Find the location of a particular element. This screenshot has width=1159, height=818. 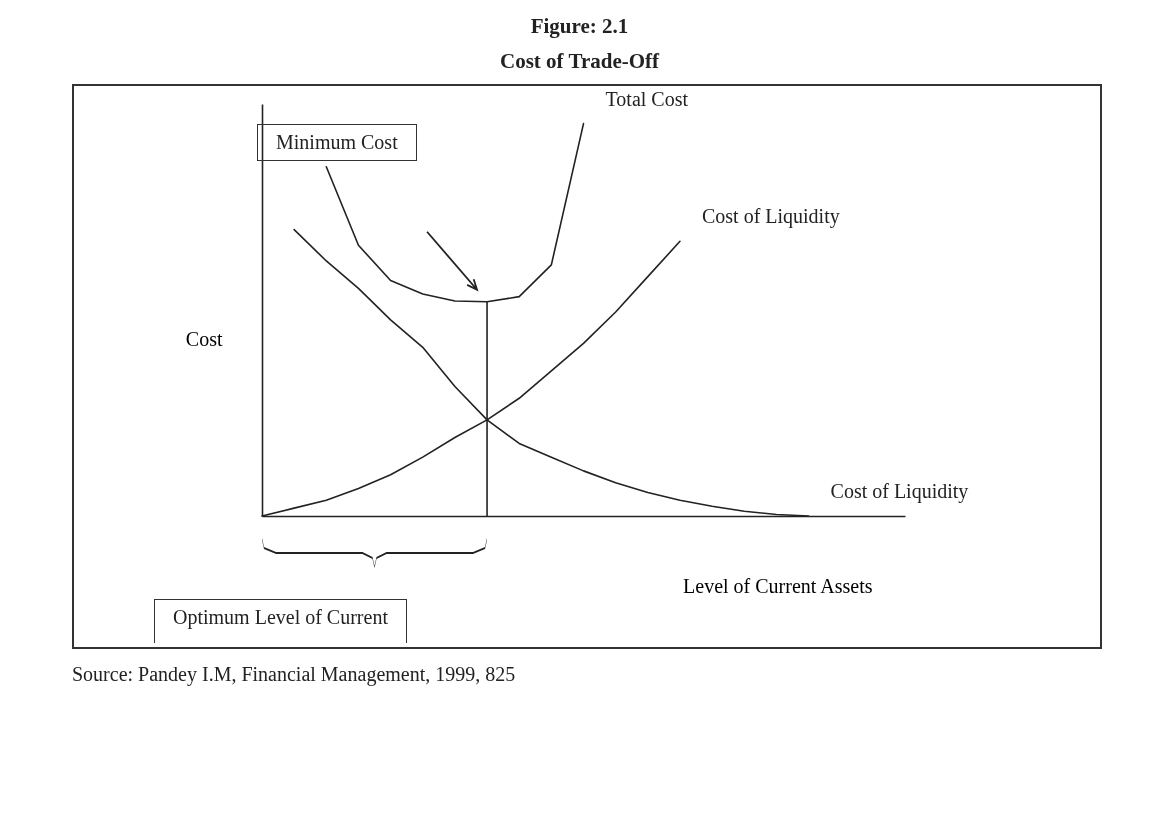

chart-subtitle: Cost of Trade-Off is located at coordinates (580, 61).